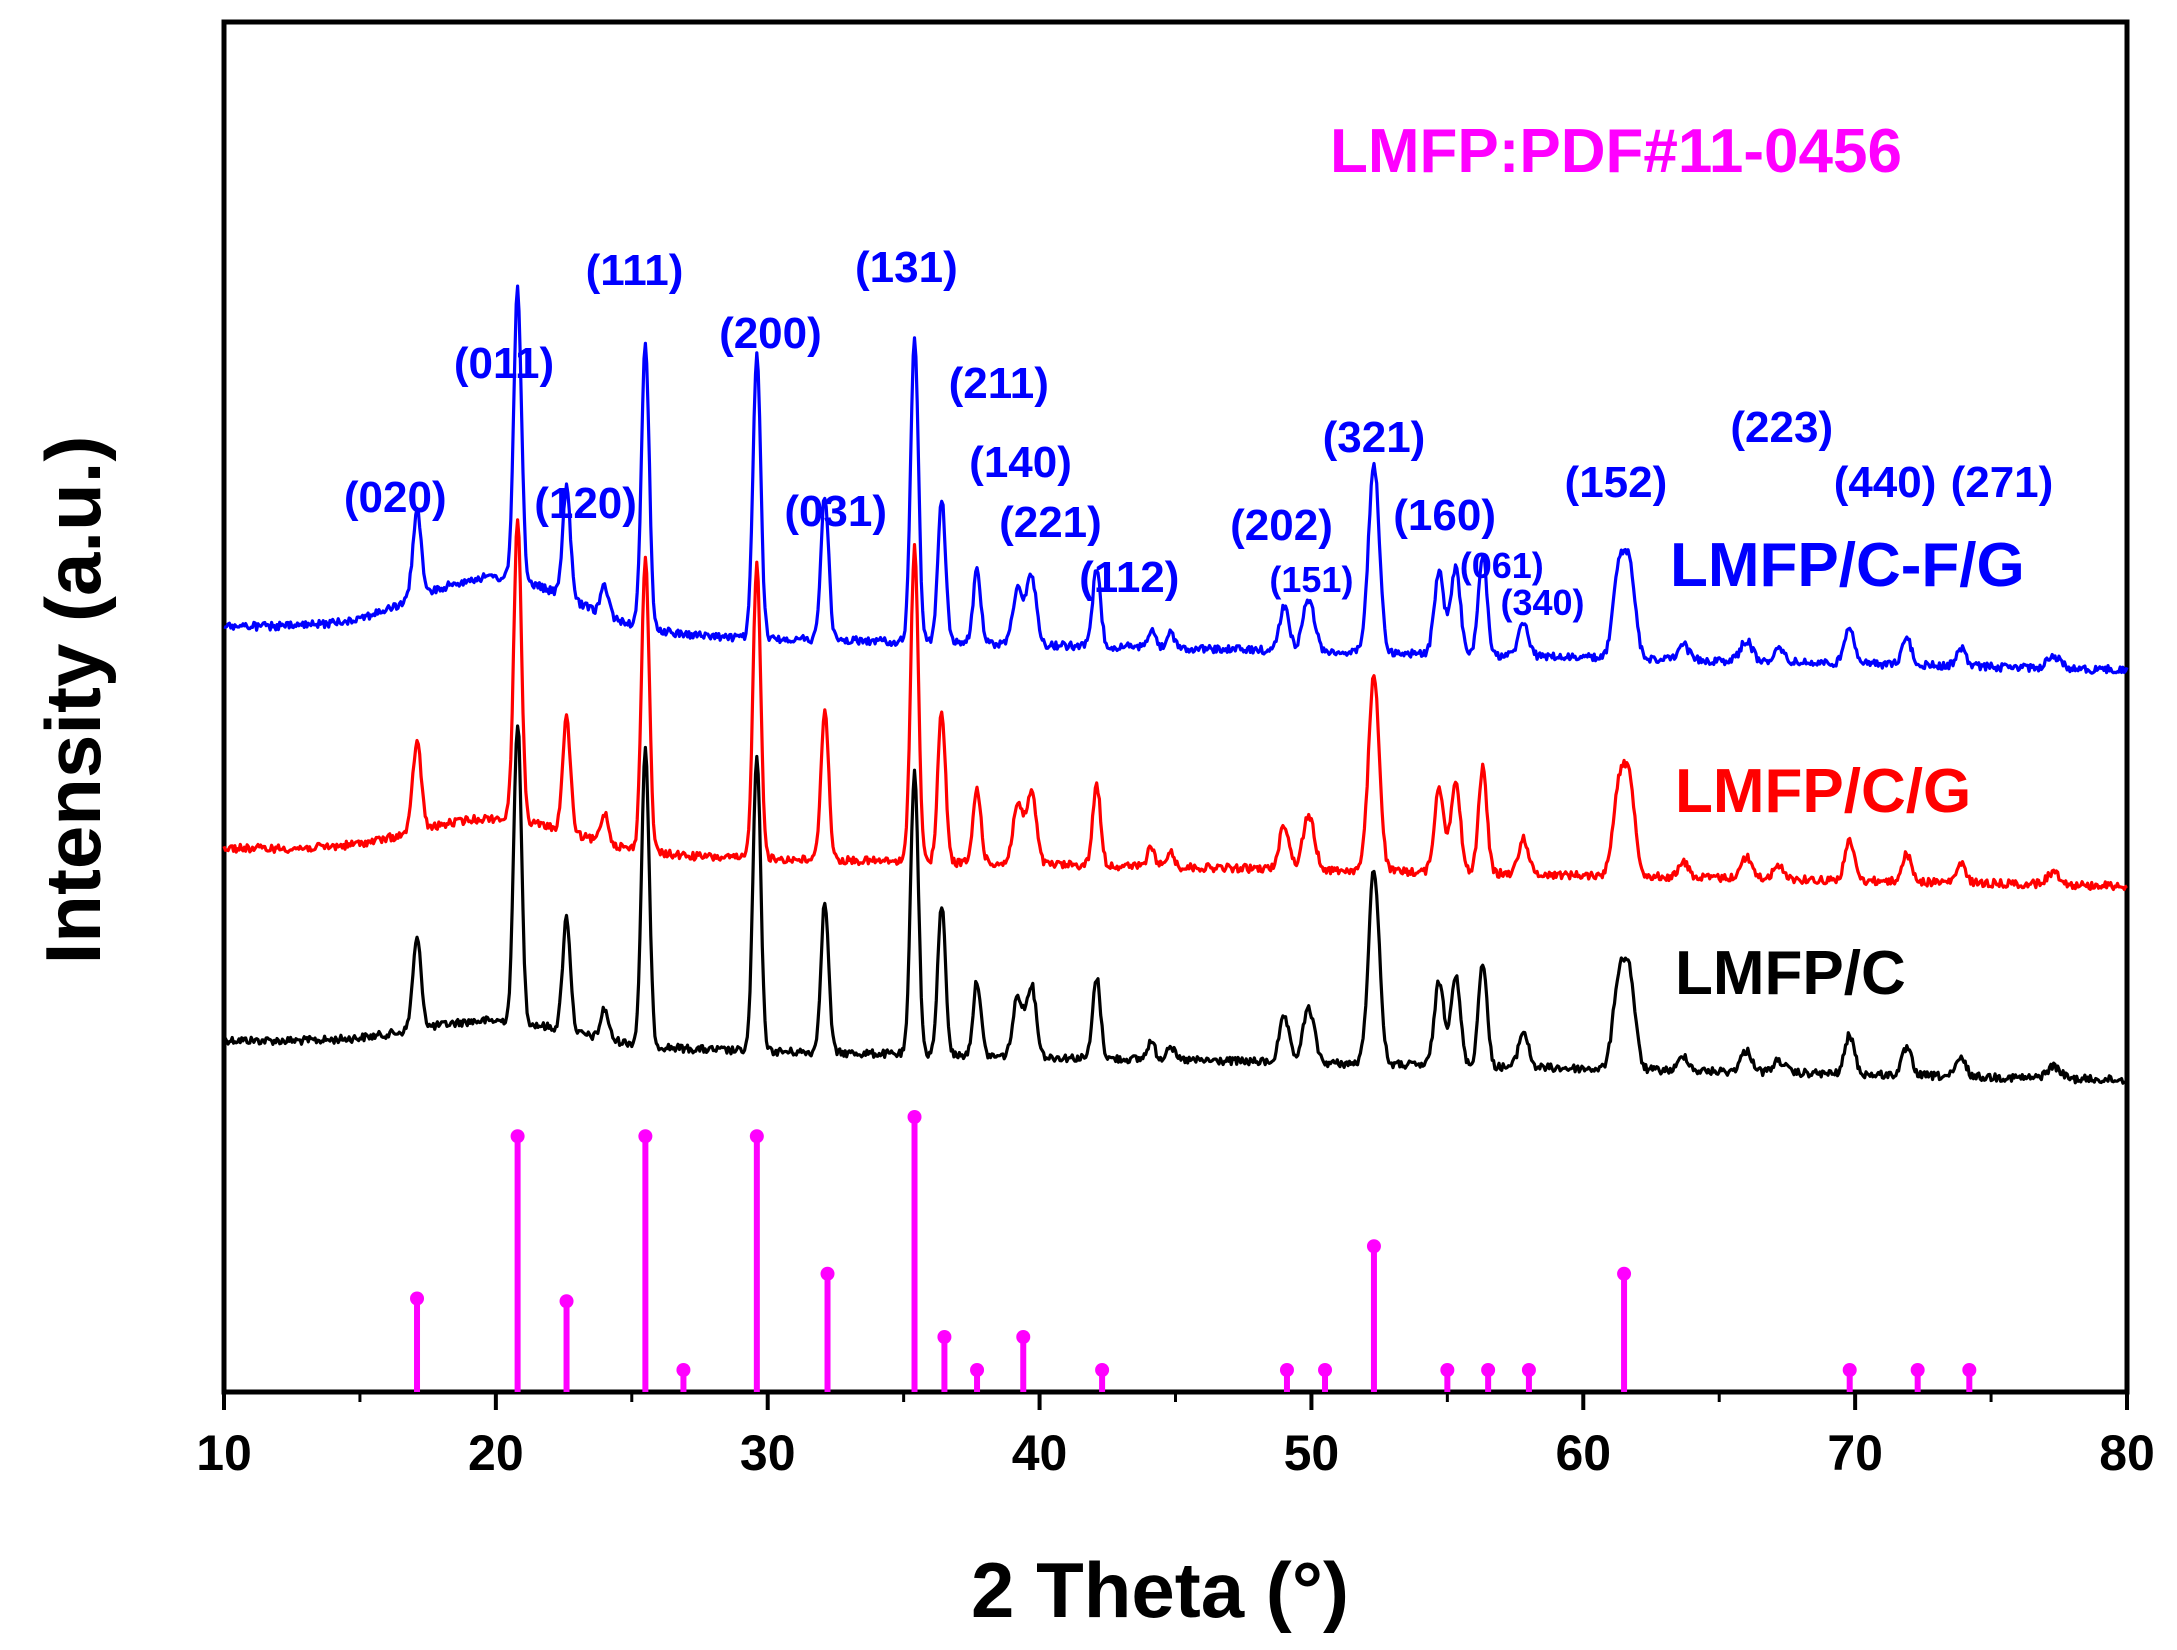  I want to click on x-axis-ticks: 10 20 30 40 50 60 70 80, so click(1175, 1436).